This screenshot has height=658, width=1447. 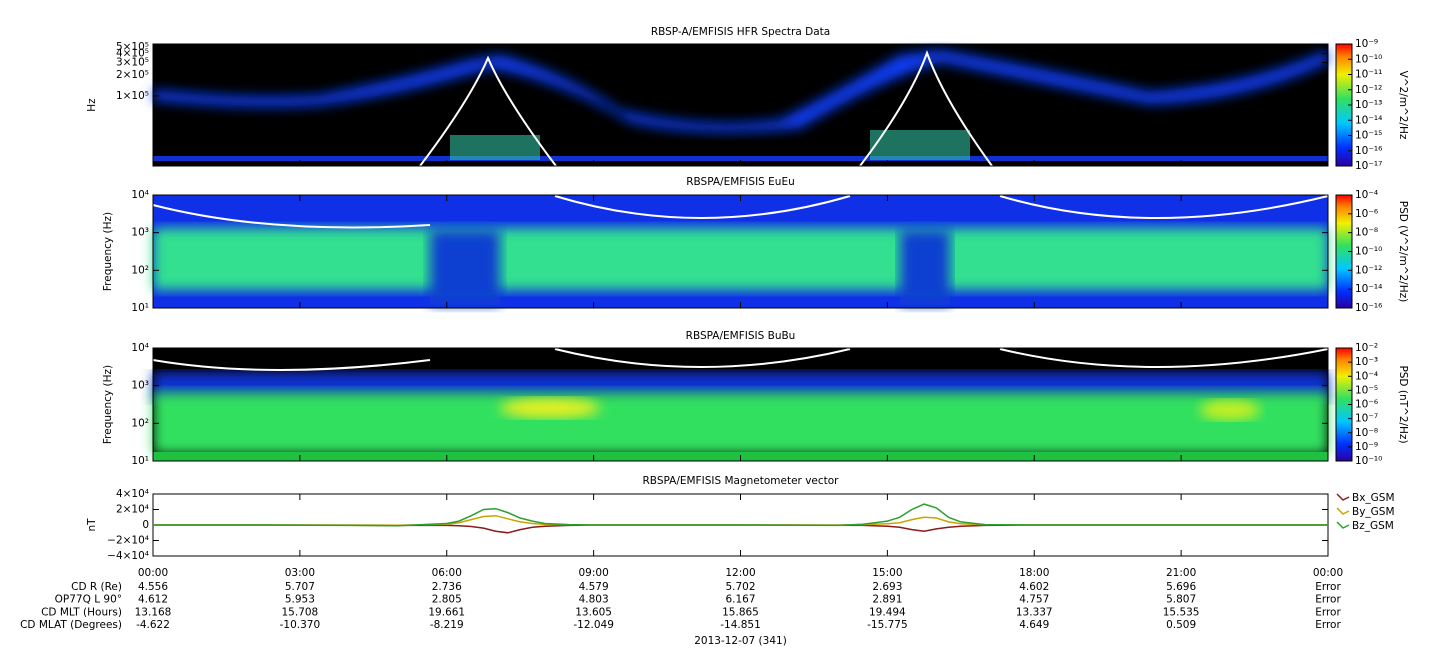 I want to click on ephemeris-value: -4.622, so click(x=153, y=625).